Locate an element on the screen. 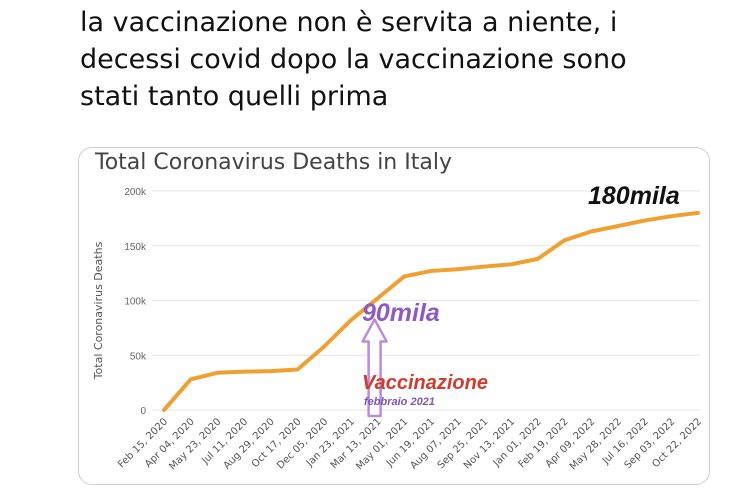  chart-title: Total Coronavirus Deaths in Italy is located at coordinates (273, 162).